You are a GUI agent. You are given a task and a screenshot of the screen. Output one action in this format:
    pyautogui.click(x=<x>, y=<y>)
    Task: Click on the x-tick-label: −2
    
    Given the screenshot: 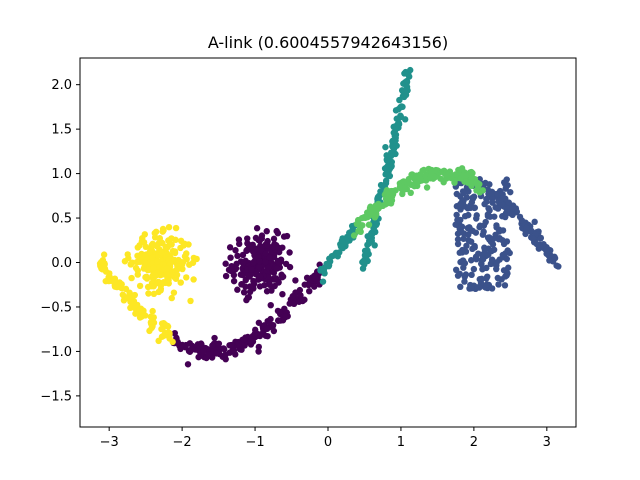 What is the action you would take?
    pyautogui.click(x=182, y=442)
    